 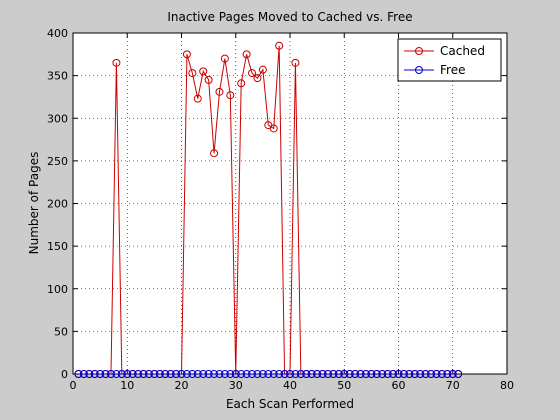 What do you see at coordinates (57, 289) in the screenshot?
I see `y-tick-label: 100` at bounding box center [57, 289].